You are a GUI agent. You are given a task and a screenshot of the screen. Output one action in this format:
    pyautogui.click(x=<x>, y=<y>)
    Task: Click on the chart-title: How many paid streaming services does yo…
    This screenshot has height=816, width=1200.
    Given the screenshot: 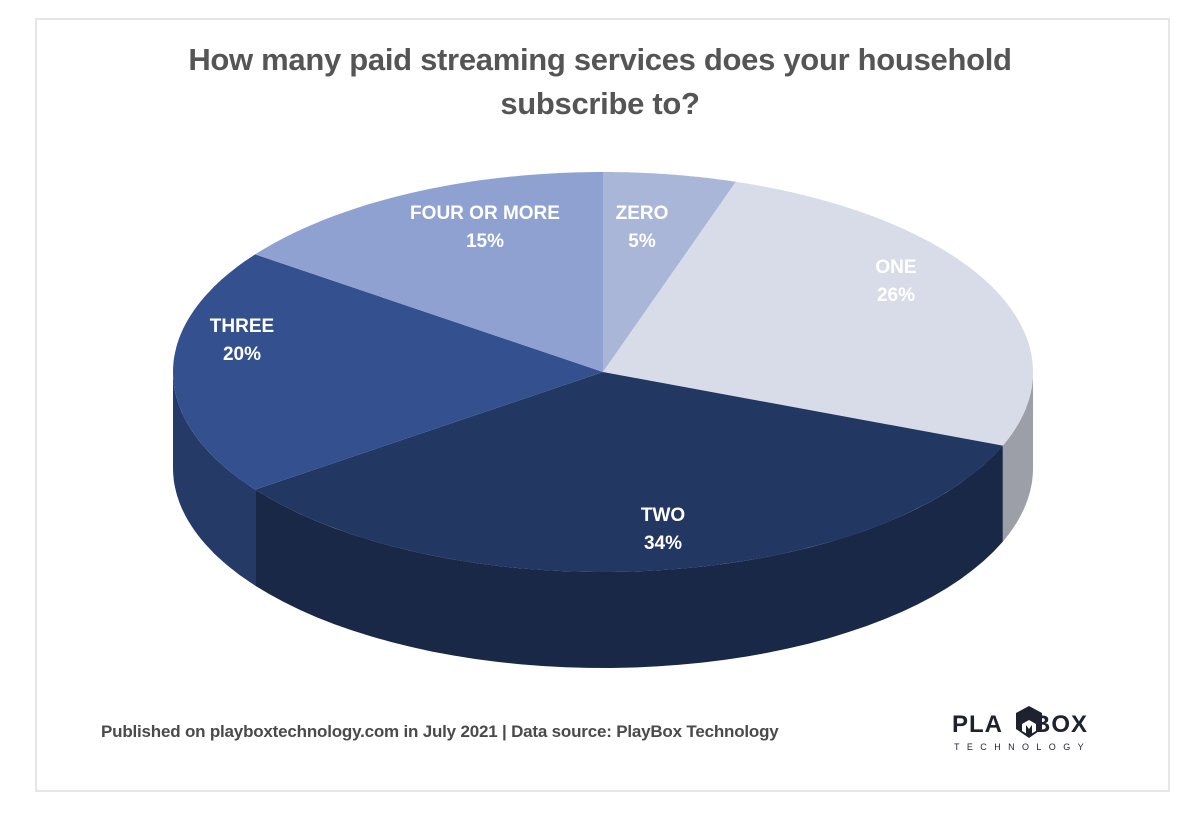 What is the action you would take?
    pyautogui.click(x=600, y=82)
    